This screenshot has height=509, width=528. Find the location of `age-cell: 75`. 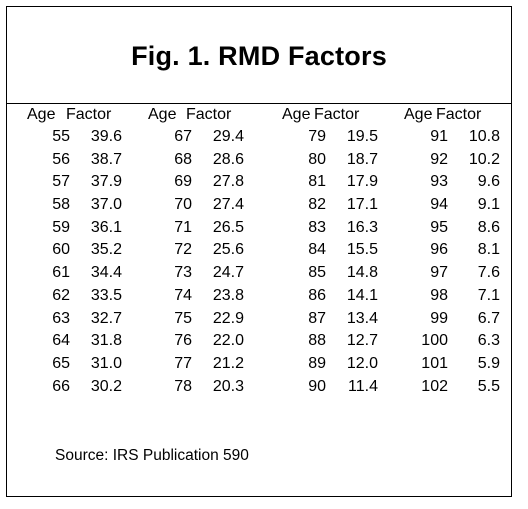

age-cell: 75 is located at coordinates (183, 318).